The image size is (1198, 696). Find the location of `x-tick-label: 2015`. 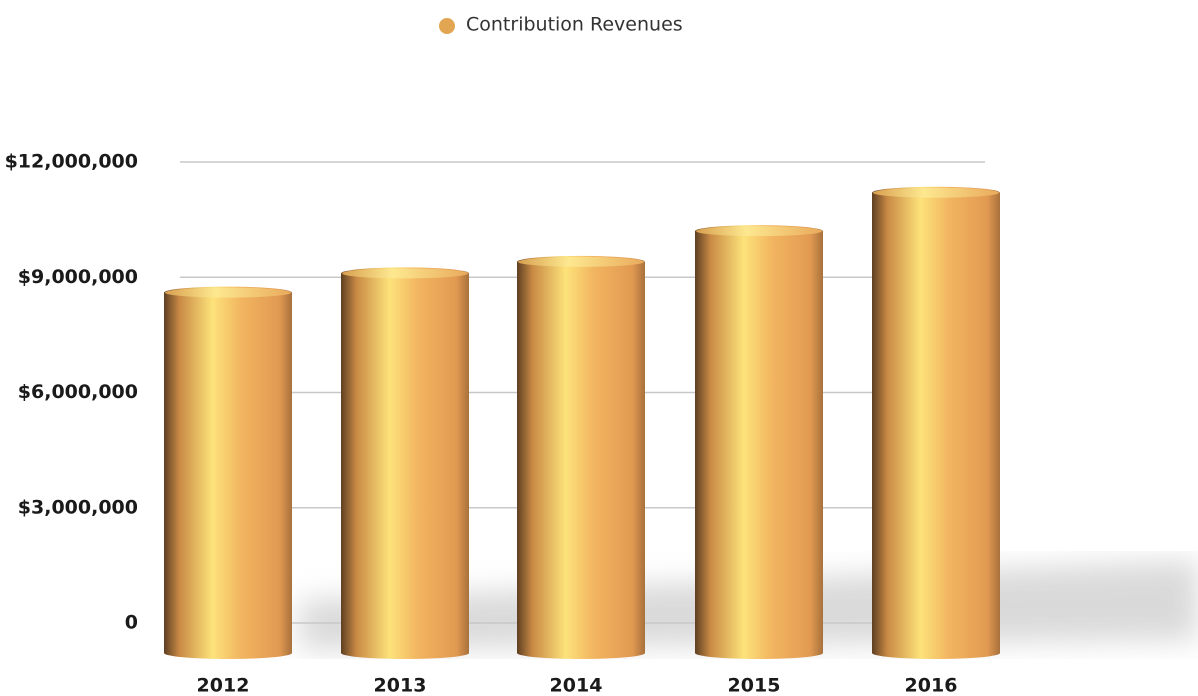

x-tick-label: 2015 is located at coordinates (754, 685).